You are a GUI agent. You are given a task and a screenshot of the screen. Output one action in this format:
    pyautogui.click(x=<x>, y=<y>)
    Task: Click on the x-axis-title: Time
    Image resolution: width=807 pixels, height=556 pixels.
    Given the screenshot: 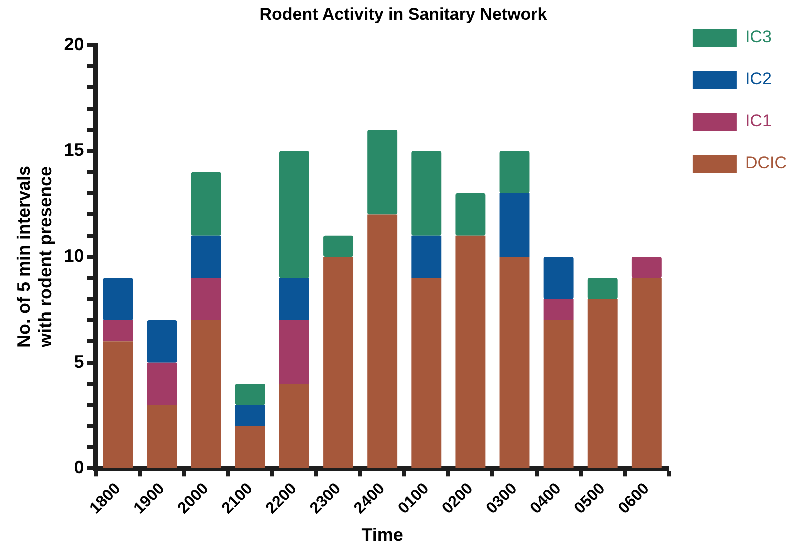 What is the action you would take?
    pyautogui.click(x=383, y=535)
    